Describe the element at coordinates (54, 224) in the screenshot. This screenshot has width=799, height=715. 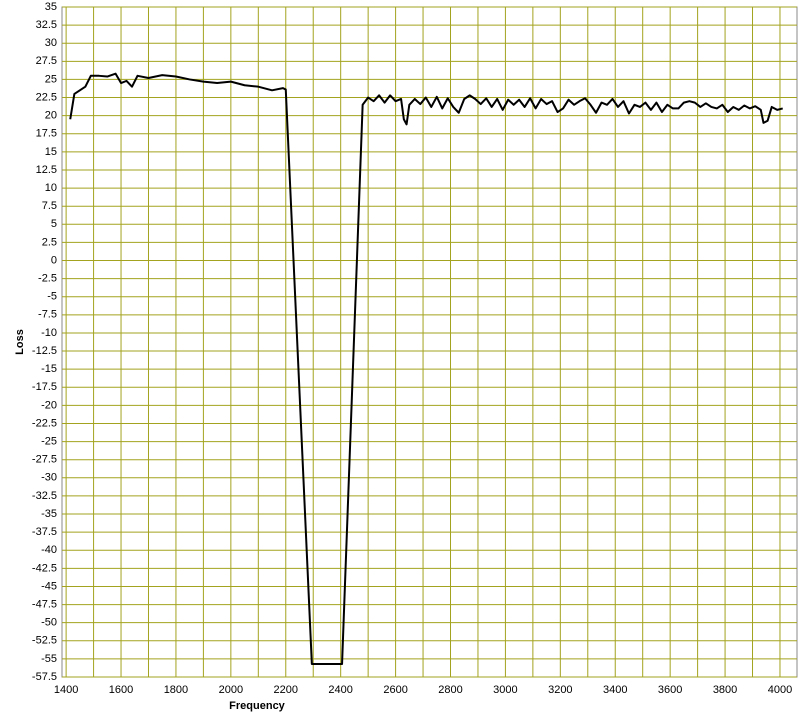
I see `y-tick-label: 5` at that location.